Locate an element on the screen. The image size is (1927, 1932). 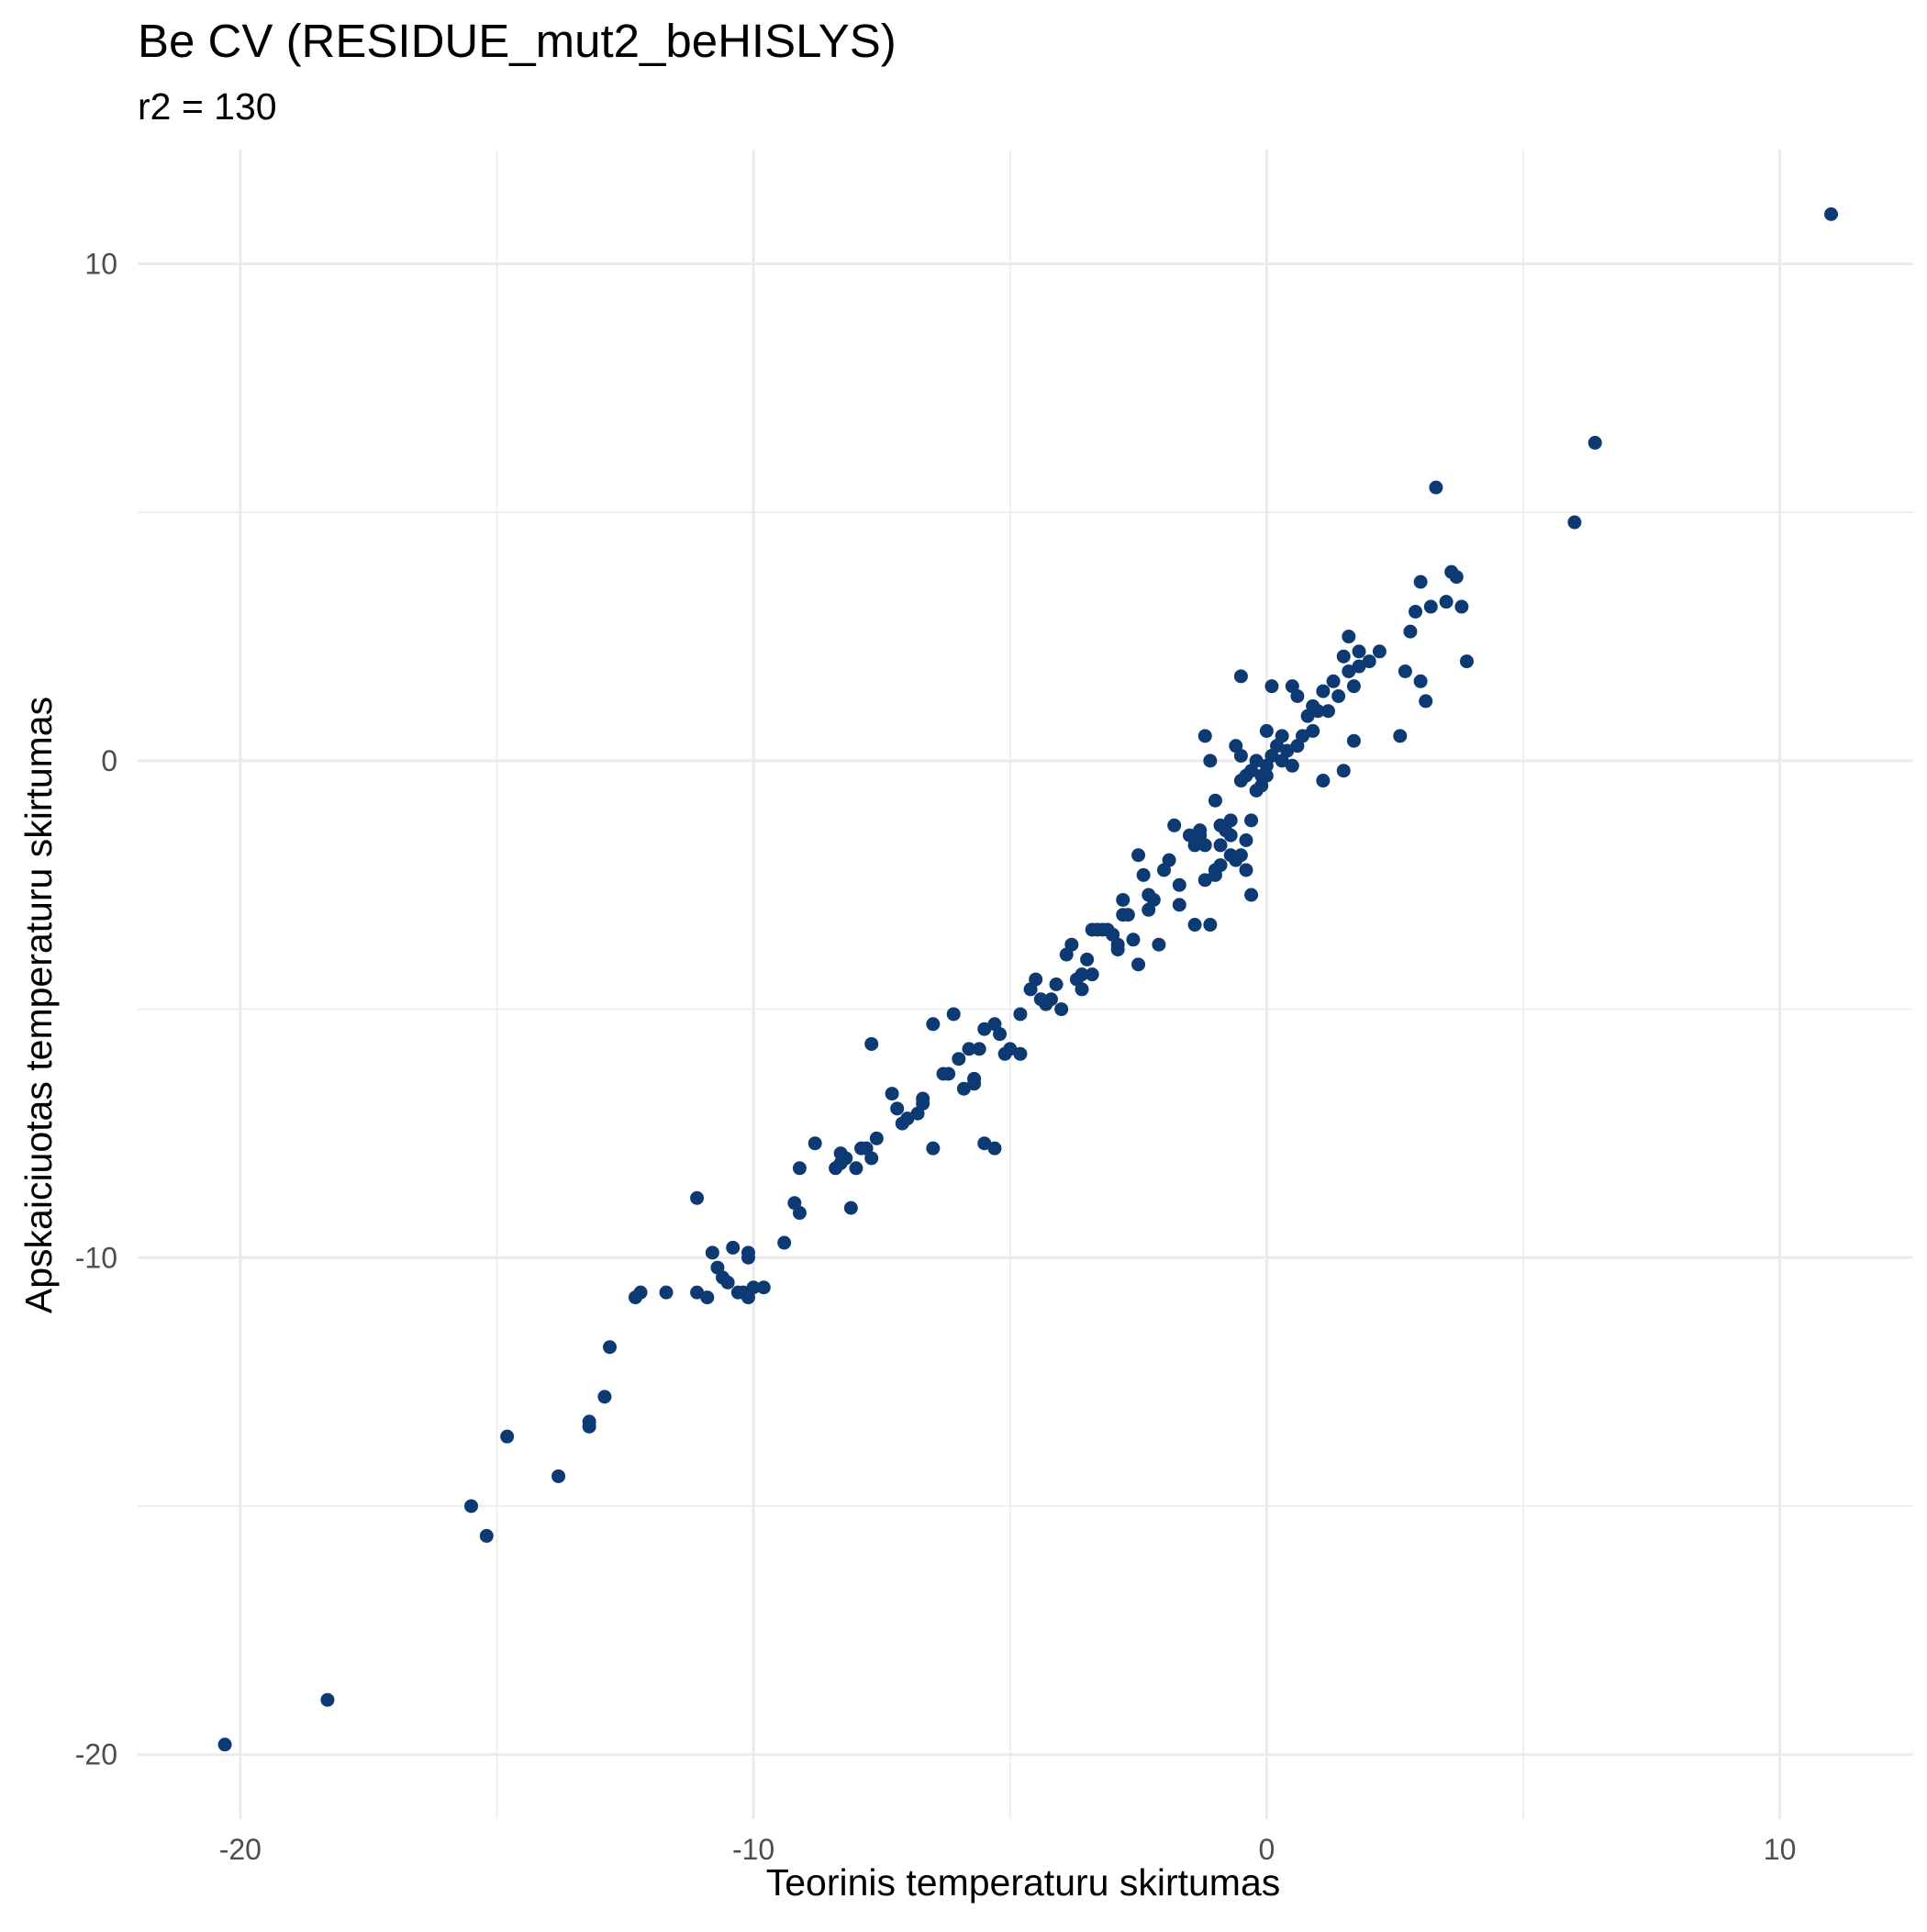
x-axis-tick-labels: -20 -10 0 10 is located at coordinates (1008, 1849).